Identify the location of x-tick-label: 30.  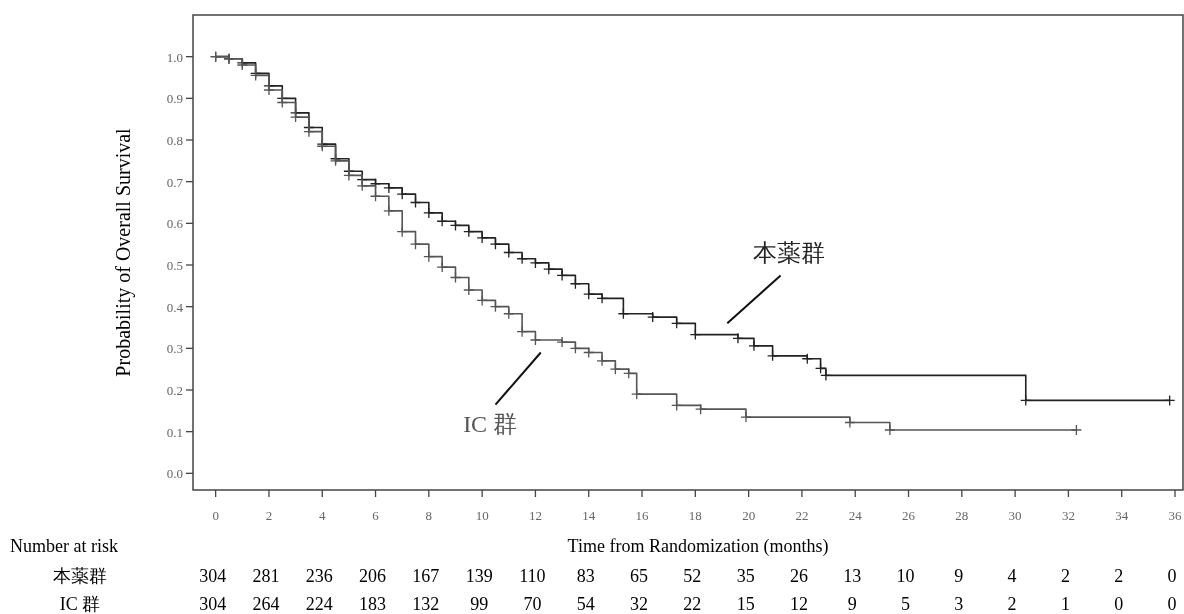
(1015, 515).